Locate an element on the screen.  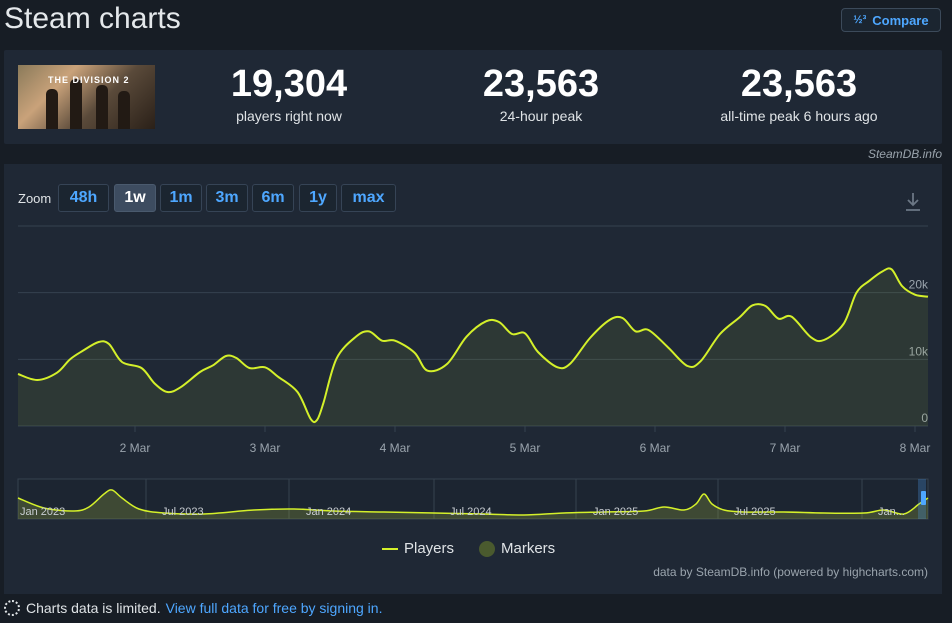
zoom-1w-button: 1w is located at coordinates (135, 198).